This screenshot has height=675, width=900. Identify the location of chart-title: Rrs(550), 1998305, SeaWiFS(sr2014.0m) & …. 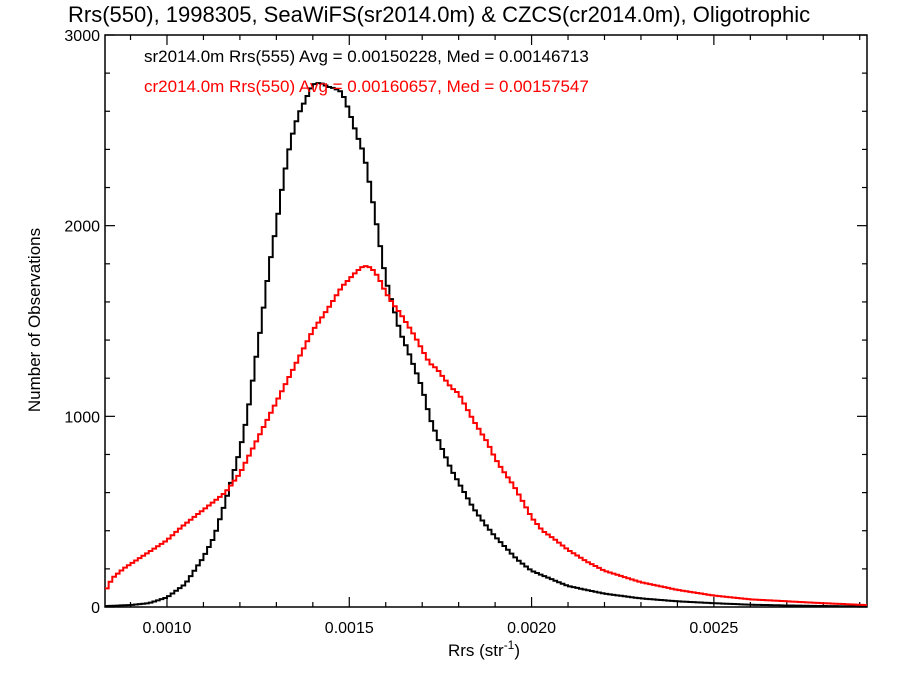
(439, 14).